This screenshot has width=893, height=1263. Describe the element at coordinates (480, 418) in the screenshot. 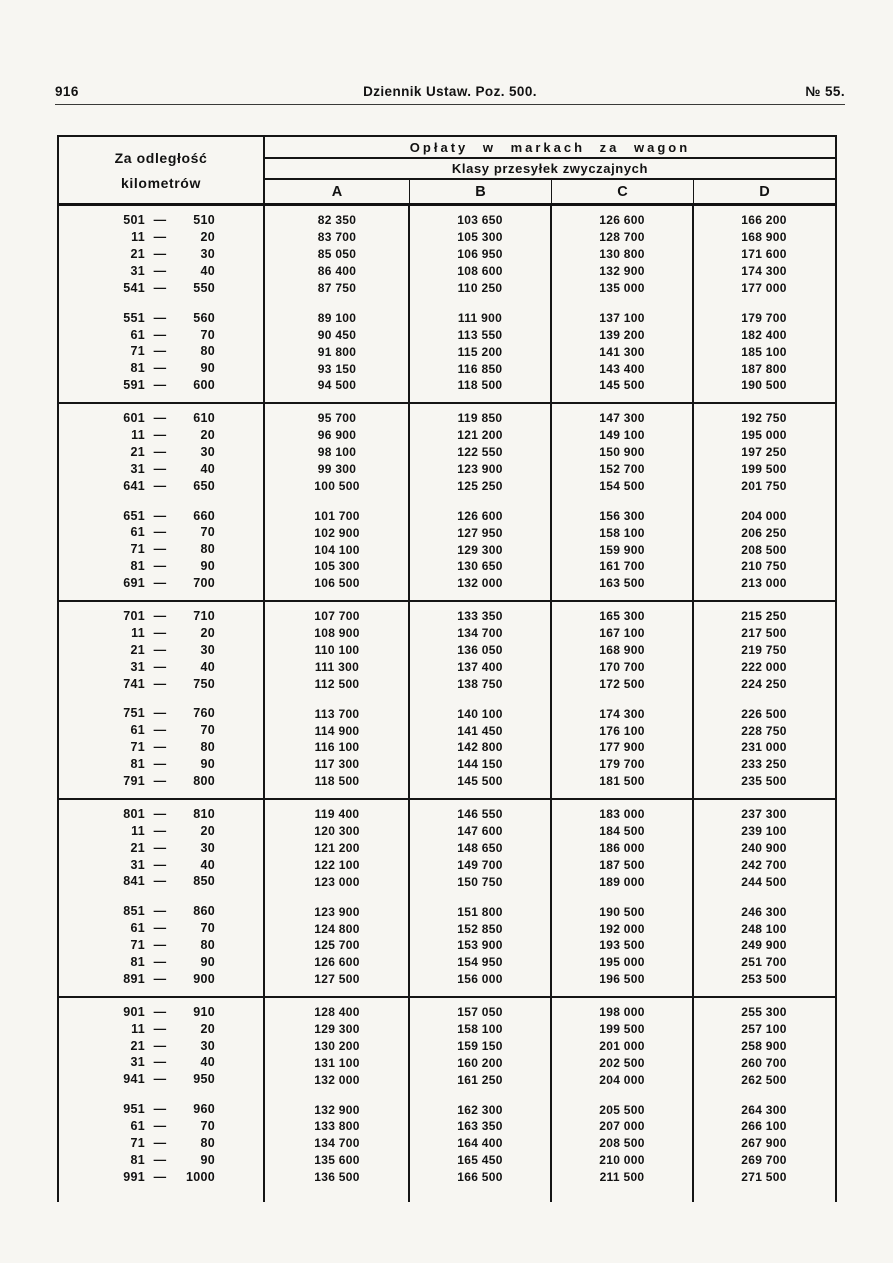

I see `fee-value: 119 850` at that location.